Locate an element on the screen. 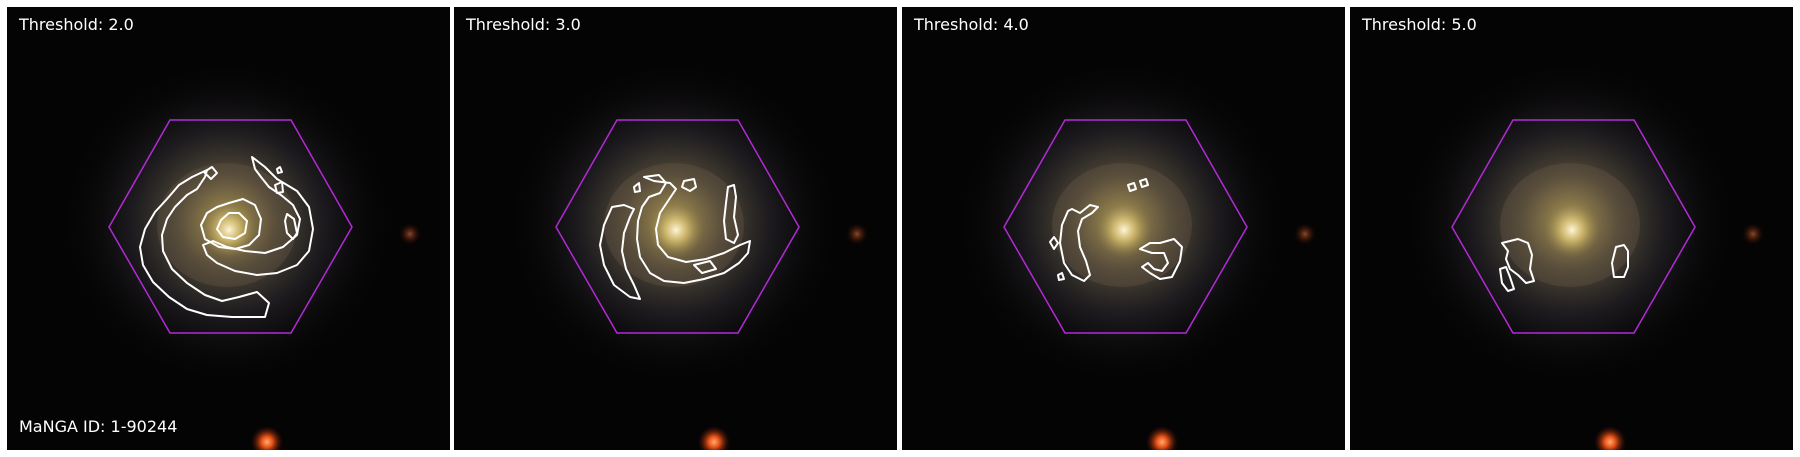 Image resolution: width=1800 pixels, height=457 pixels. threshold-label: Threshold: 3.0 is located at coordinates (523, 24).